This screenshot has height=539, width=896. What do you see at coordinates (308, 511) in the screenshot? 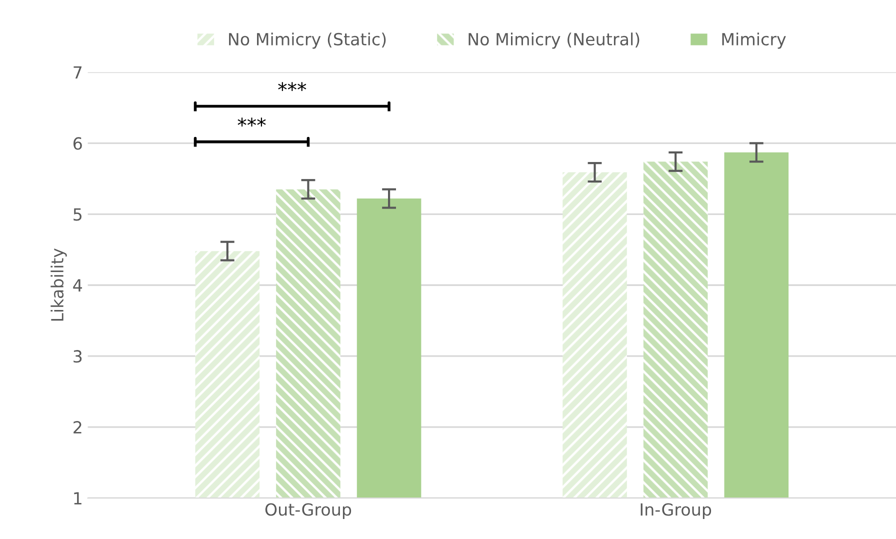
I see `x-tick-label: Out-Group` at bounding box center [308, 511].